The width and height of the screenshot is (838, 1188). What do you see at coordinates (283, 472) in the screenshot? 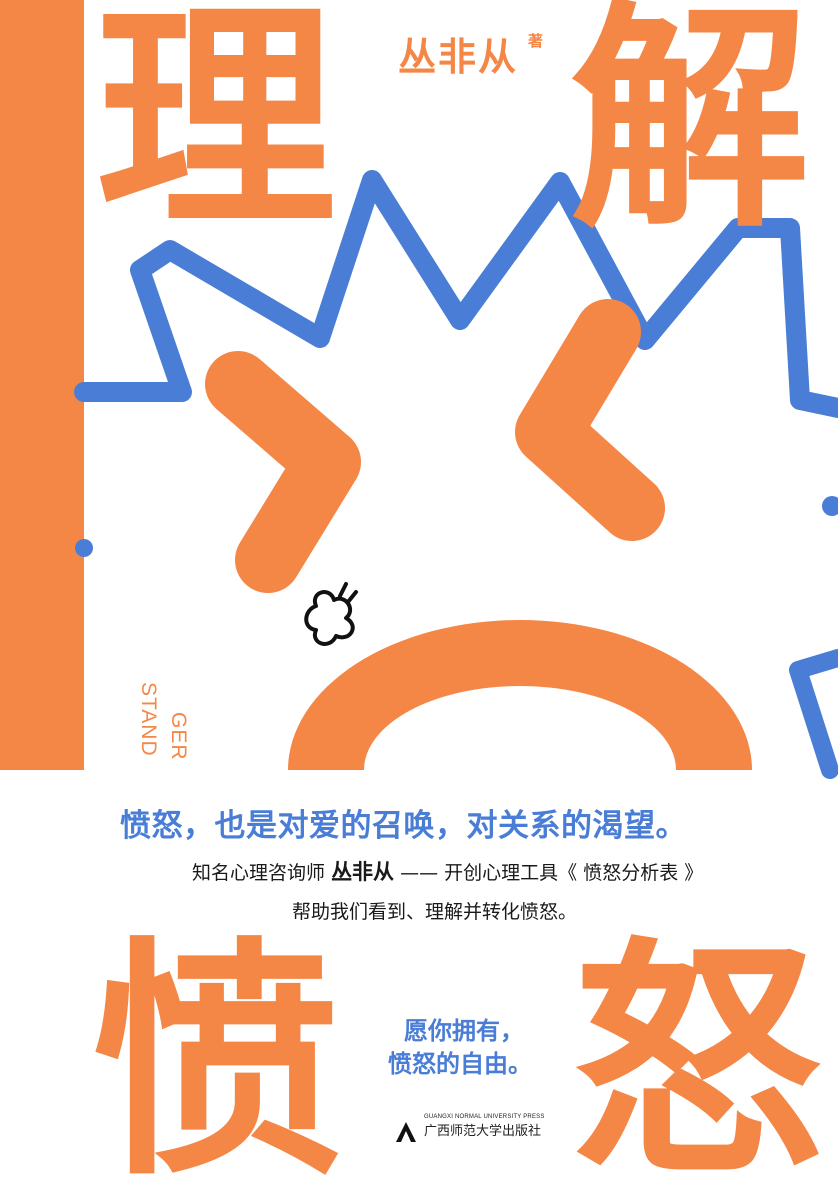
I see `angry-eye-left` at bounding box center [283, 472].